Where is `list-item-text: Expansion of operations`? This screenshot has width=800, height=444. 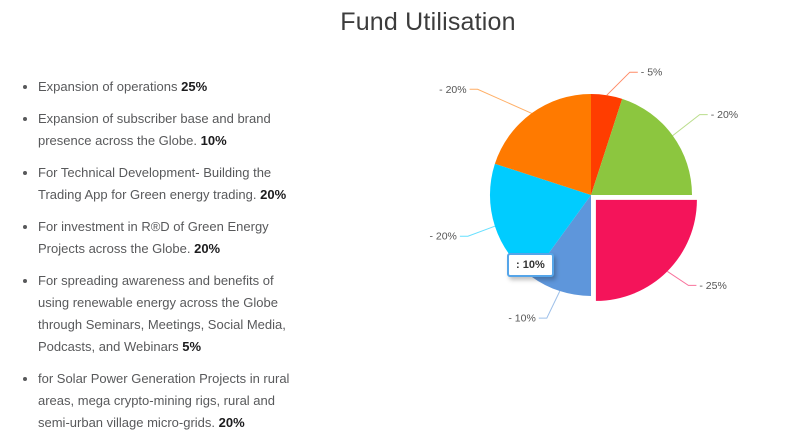
list-item-text: Expansion of operations is located at coordinates (108, 86).